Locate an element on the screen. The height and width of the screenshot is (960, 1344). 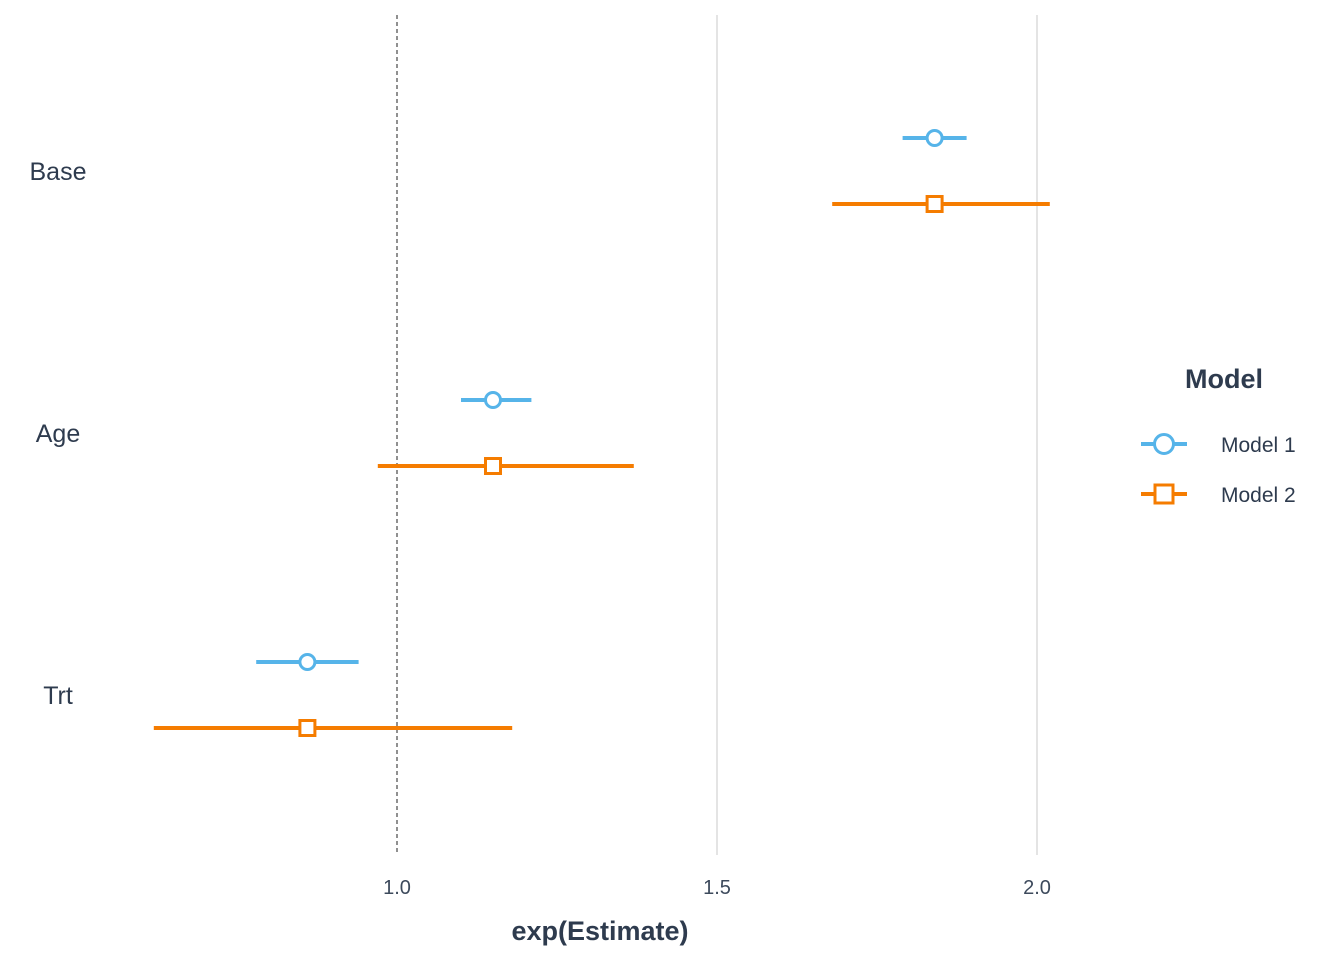
category-label: Age is located at coordinates (58, 434).